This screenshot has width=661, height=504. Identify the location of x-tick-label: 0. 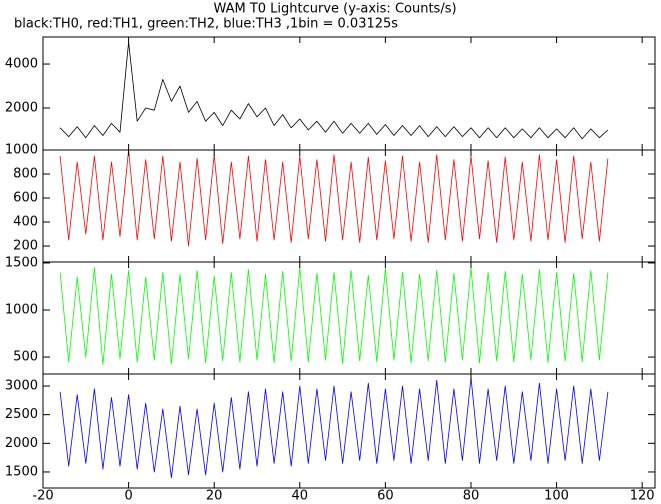
(128, 496).